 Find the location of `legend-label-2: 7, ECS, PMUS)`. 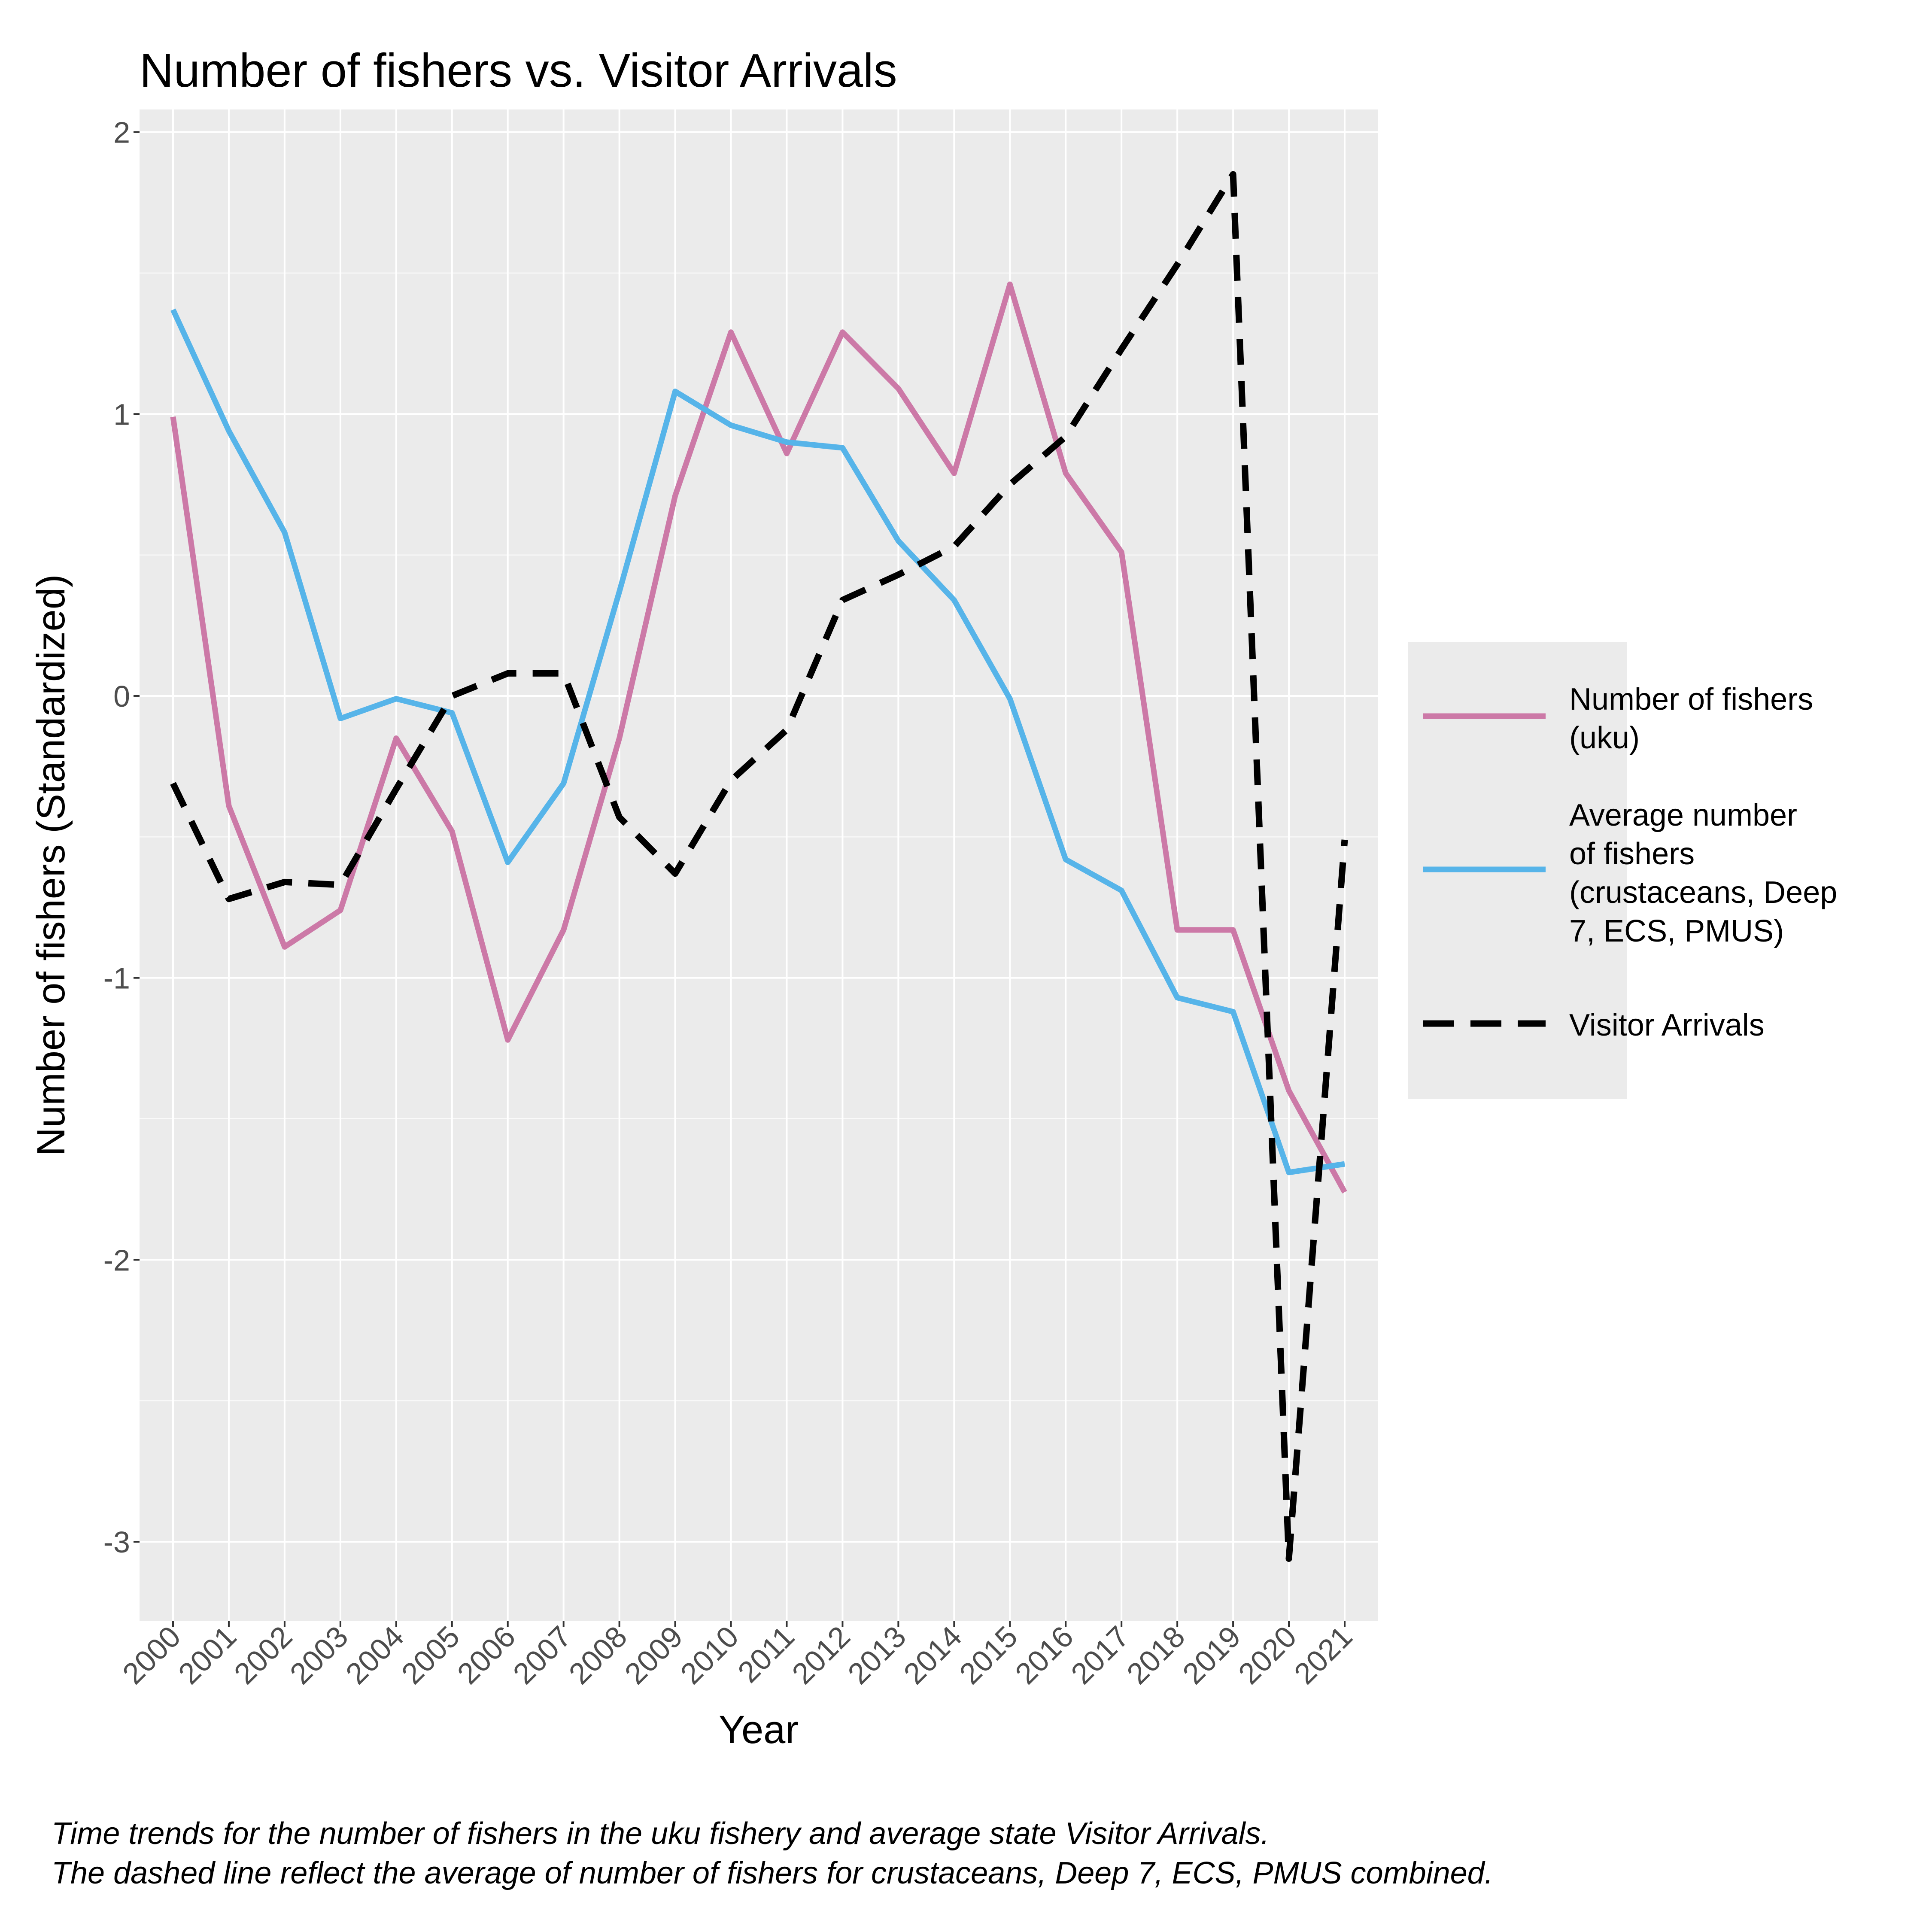

legend-label-2: 7, ECS, PMUS) is located at coordinates (1676, 931).